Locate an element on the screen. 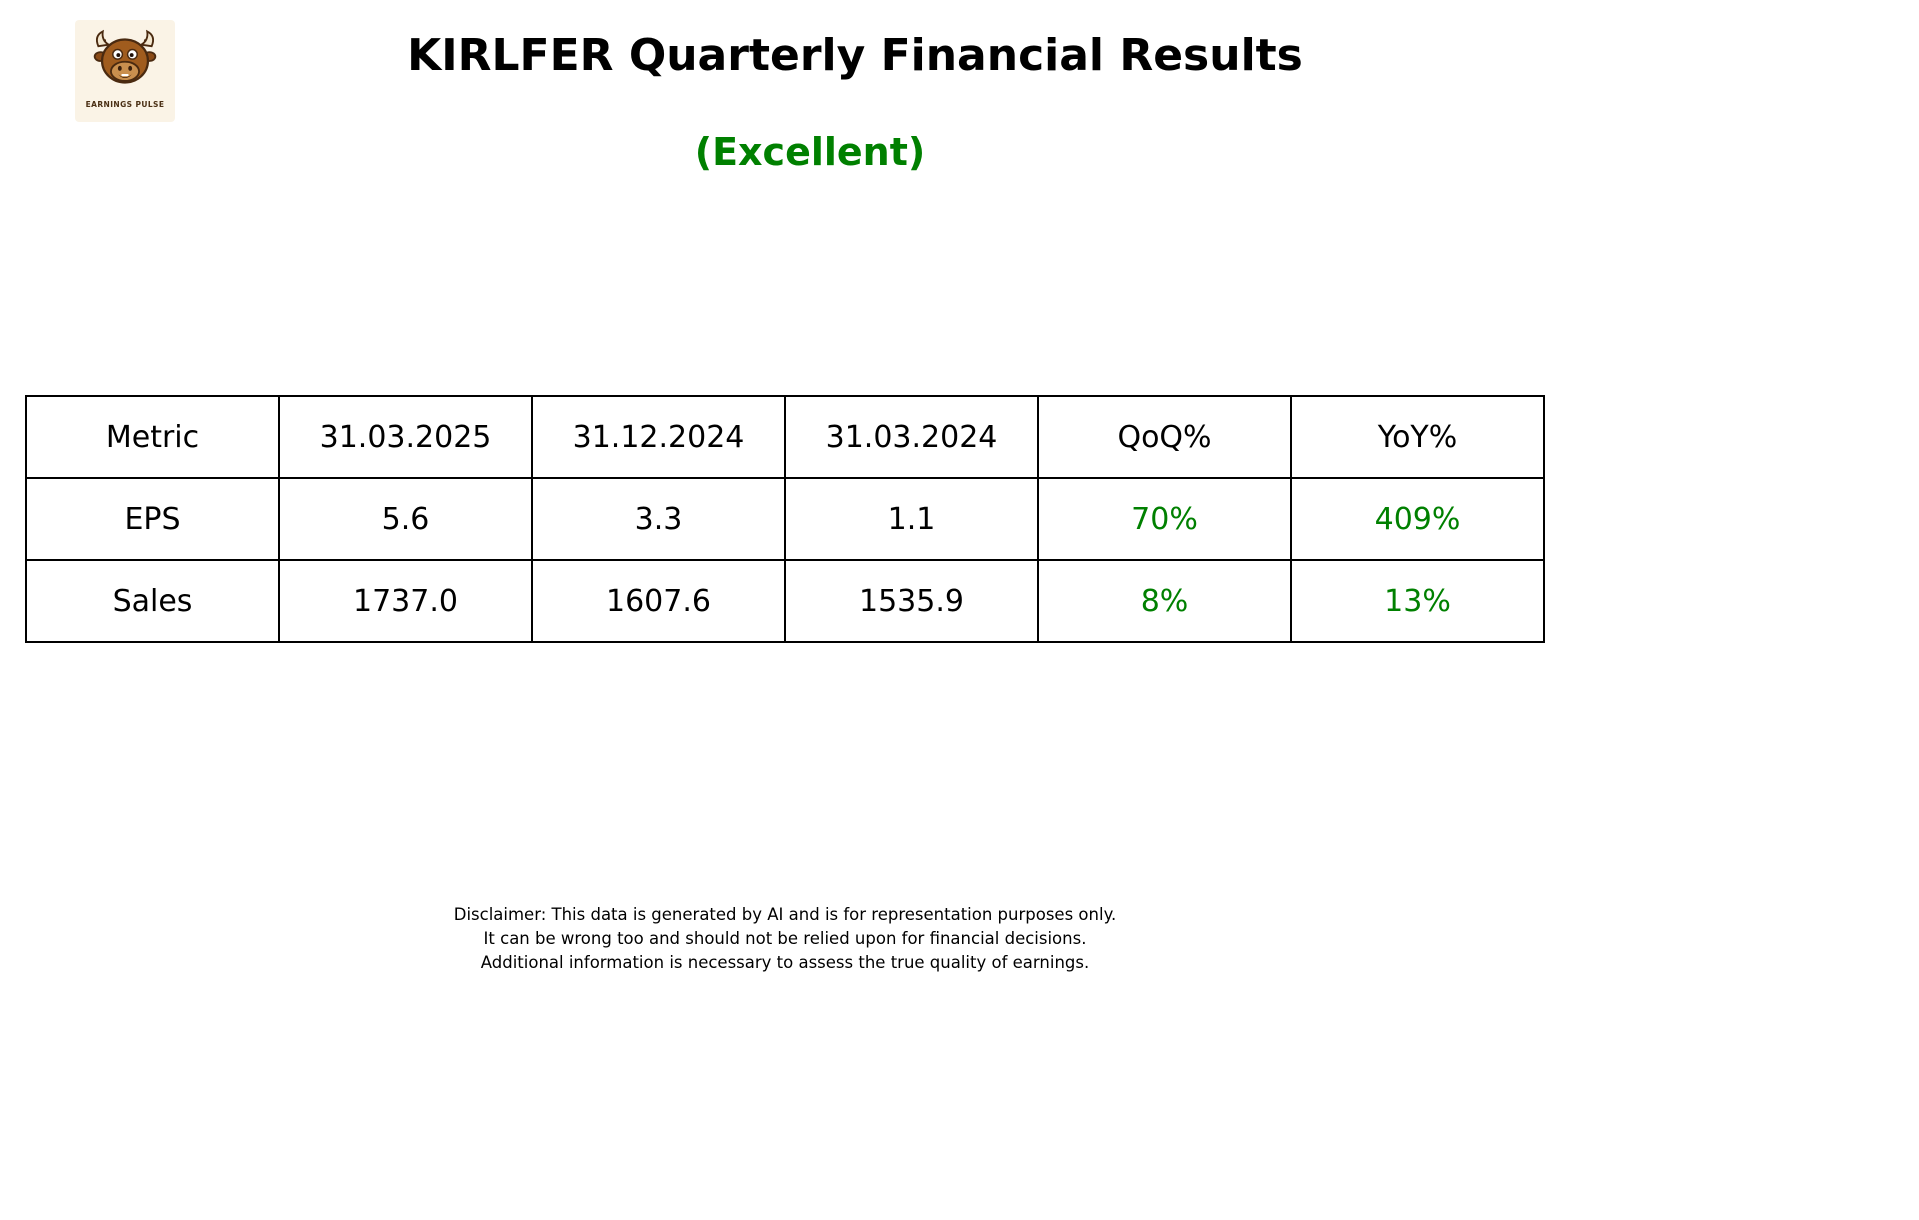  metric-cell: EPS is located at coordinates (152, 519).